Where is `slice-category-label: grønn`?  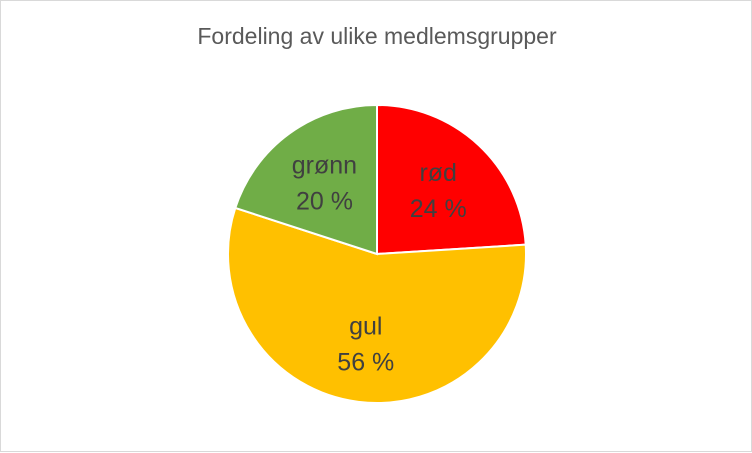 slice-category-label: grønn is located at coordinates (324, 166).